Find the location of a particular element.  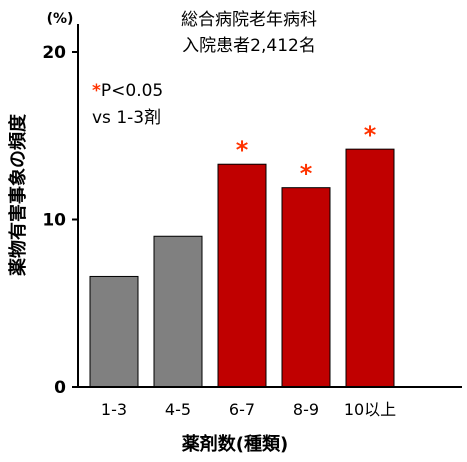

x-ticks: 1-3 4-5 6-7 8-9 10以上 is located at coordinates (248, 409).